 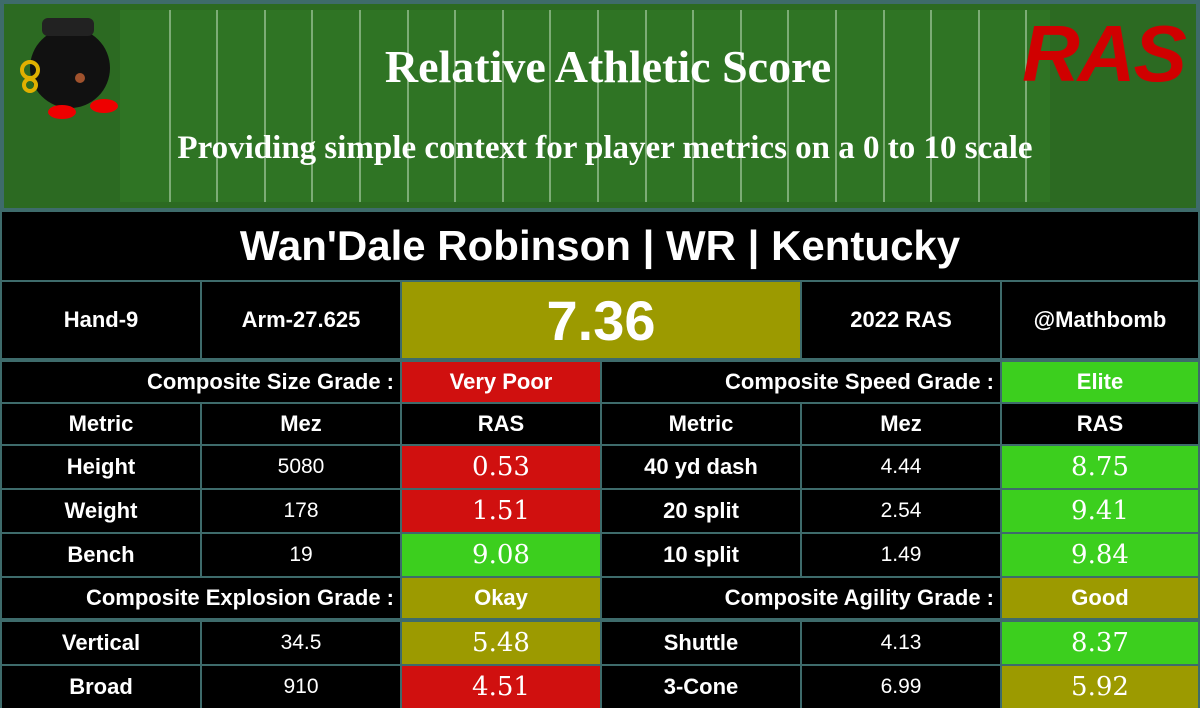 What do you see at coordinates (701, 643) in the screenshot?
I see `metric-name: Shuttle` at bounding box center [701, 643].